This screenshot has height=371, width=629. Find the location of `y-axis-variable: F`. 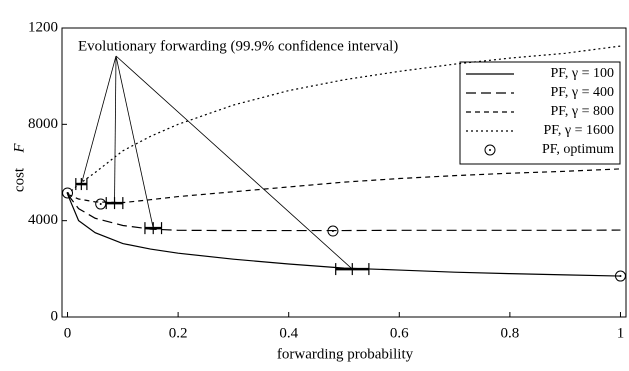

y-axis-variable: F is located at coordinates (19, 148).